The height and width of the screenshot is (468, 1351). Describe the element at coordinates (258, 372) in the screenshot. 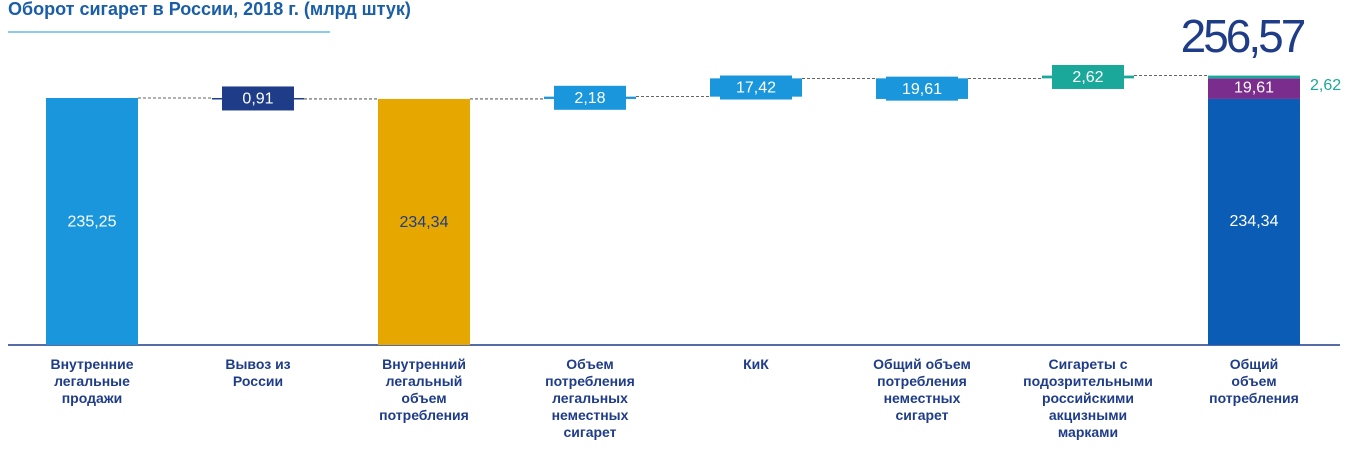

I see `category-label: Вывоз из России` at that location.